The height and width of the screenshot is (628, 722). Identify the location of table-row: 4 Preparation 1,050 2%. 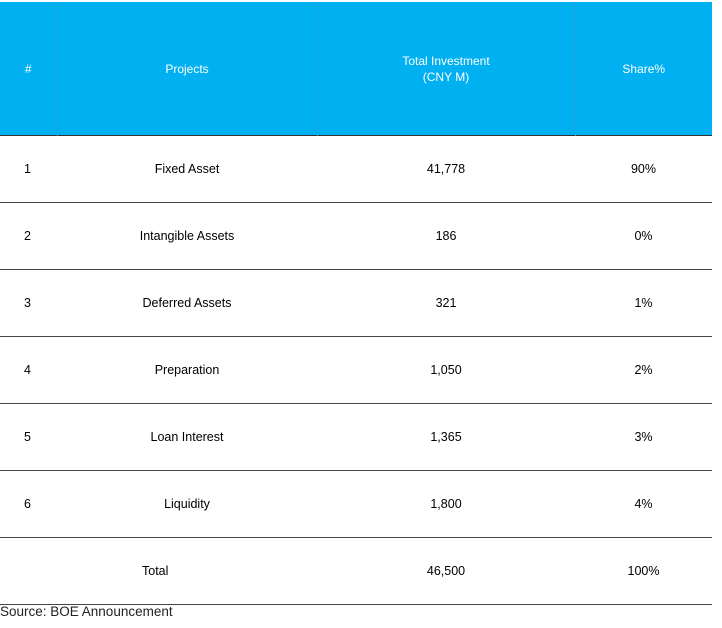
(356, 370).